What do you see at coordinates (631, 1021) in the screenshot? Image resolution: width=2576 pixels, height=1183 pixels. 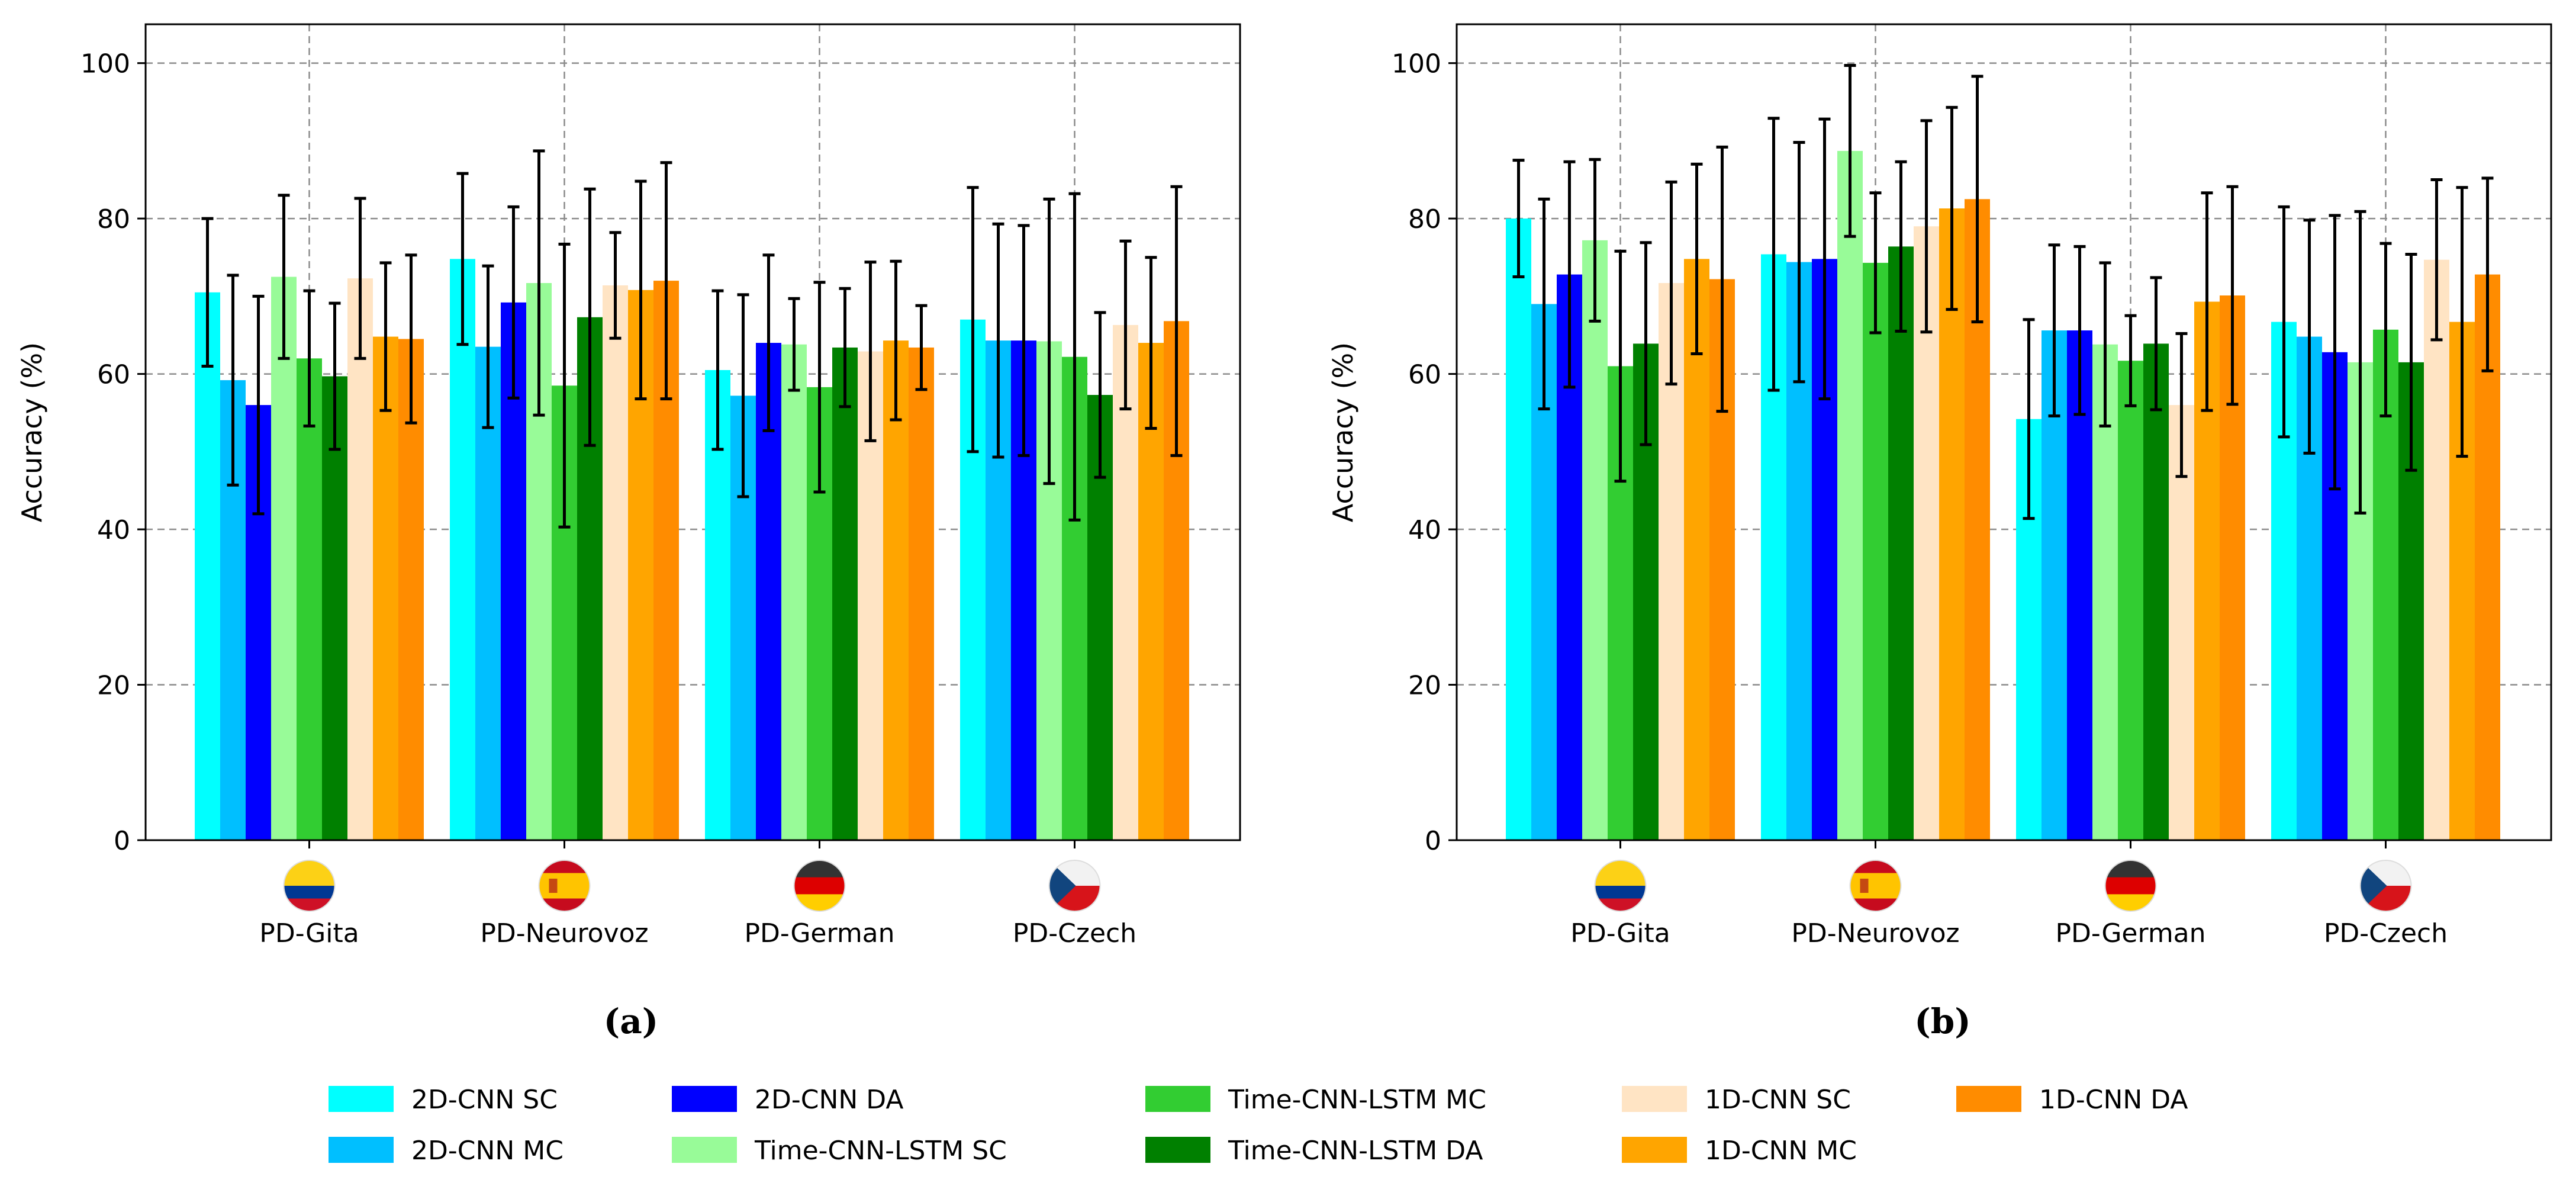 I see `panel-label-a: (a)` at bounding box center [631, 1021].